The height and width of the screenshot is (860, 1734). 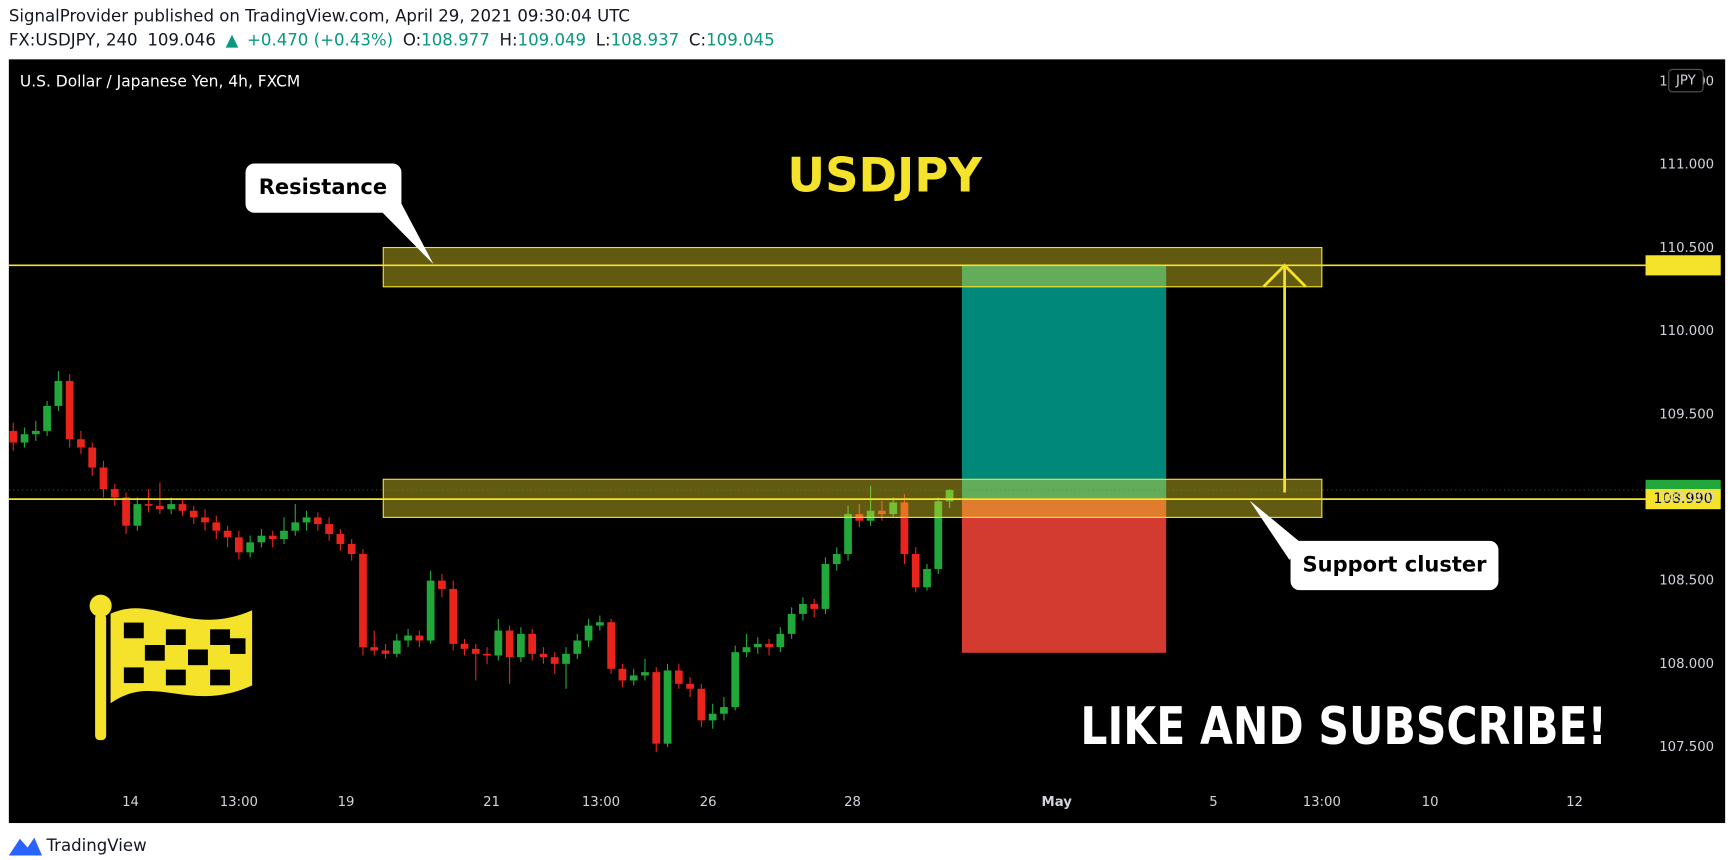 What do you see at coordinates (232, 39) in the screenshot?
I see `change-arrow: ▲` at bounding box center [232, 39].